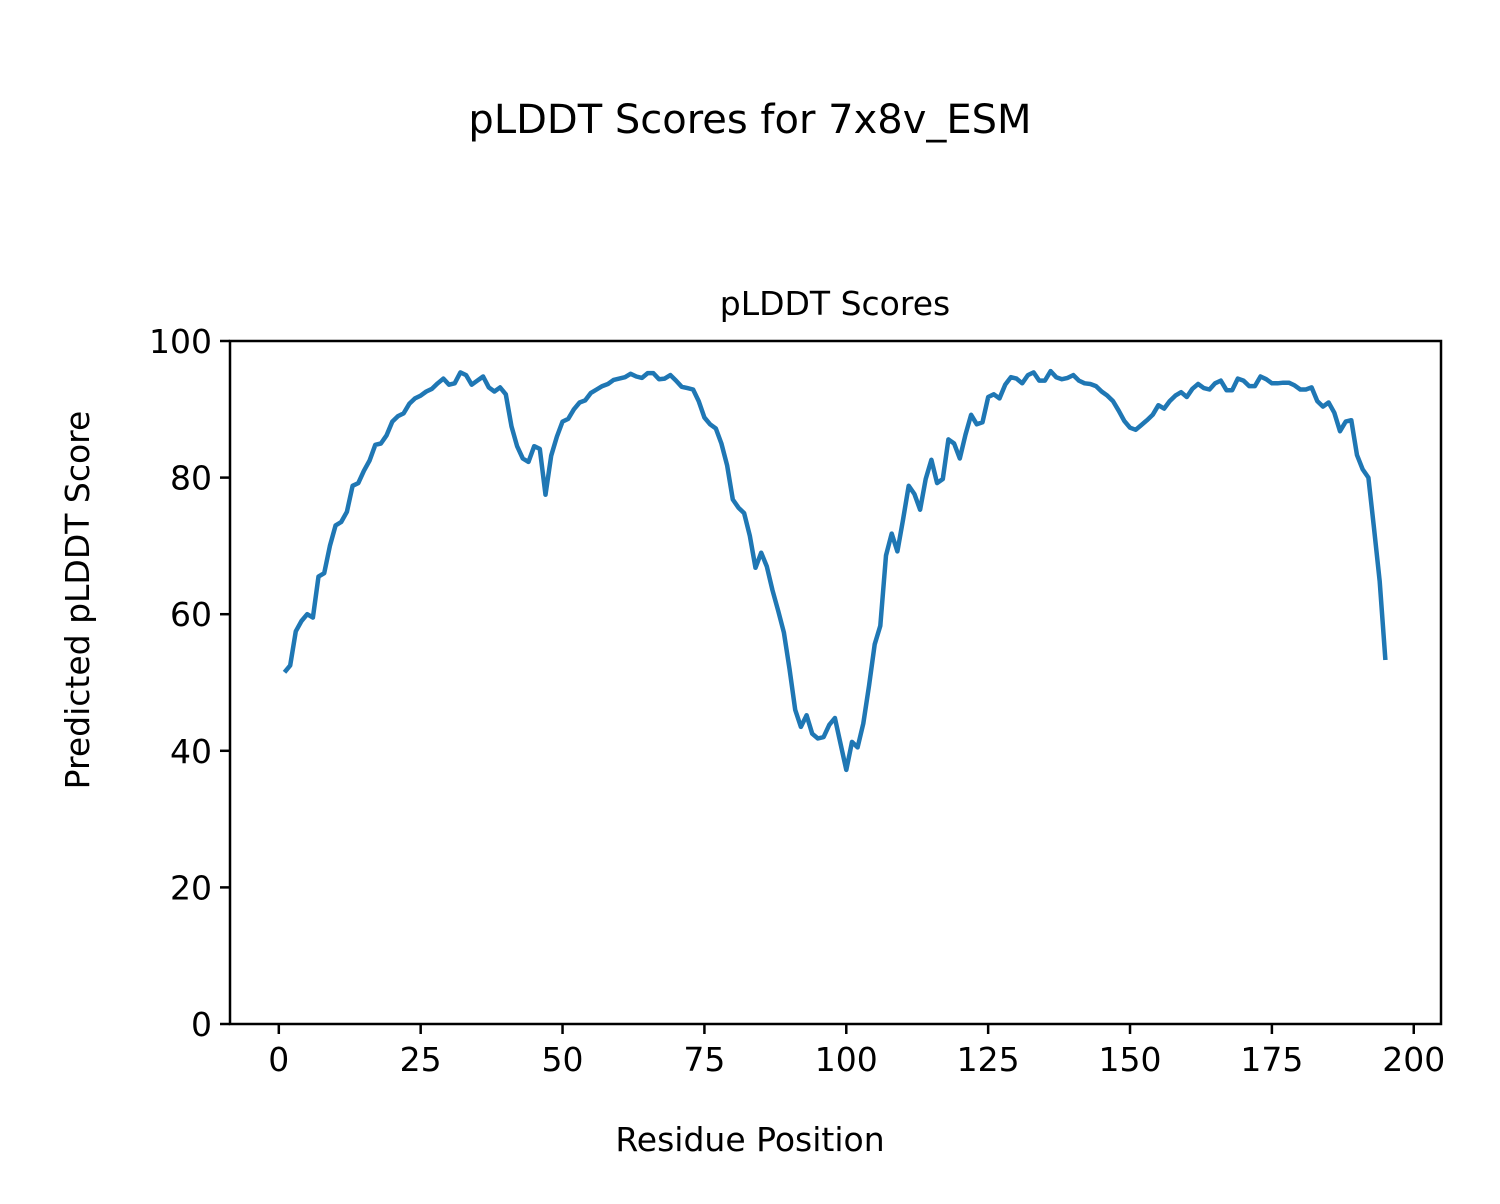 The image size is (1500, 1204). Describe the element at coordinates (201, 1024) in the screenshot. I see `y-tick-label: 0` at that location.